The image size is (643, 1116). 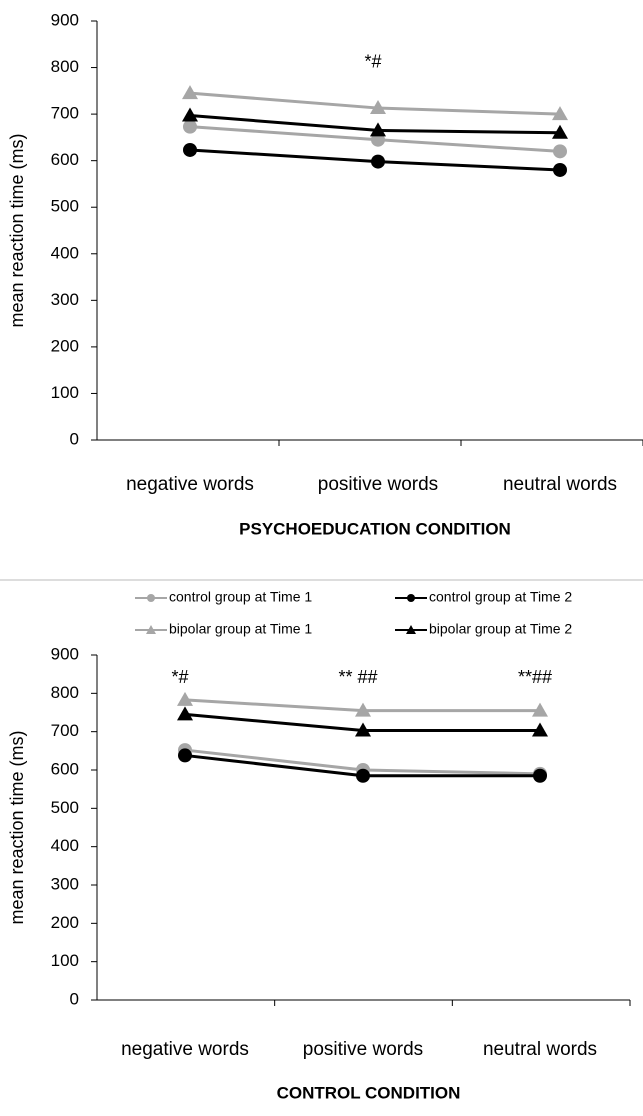 I want to click on x-axis-title: PSYCHOEDUCATION CONDITION, so click(x=375, y=528).